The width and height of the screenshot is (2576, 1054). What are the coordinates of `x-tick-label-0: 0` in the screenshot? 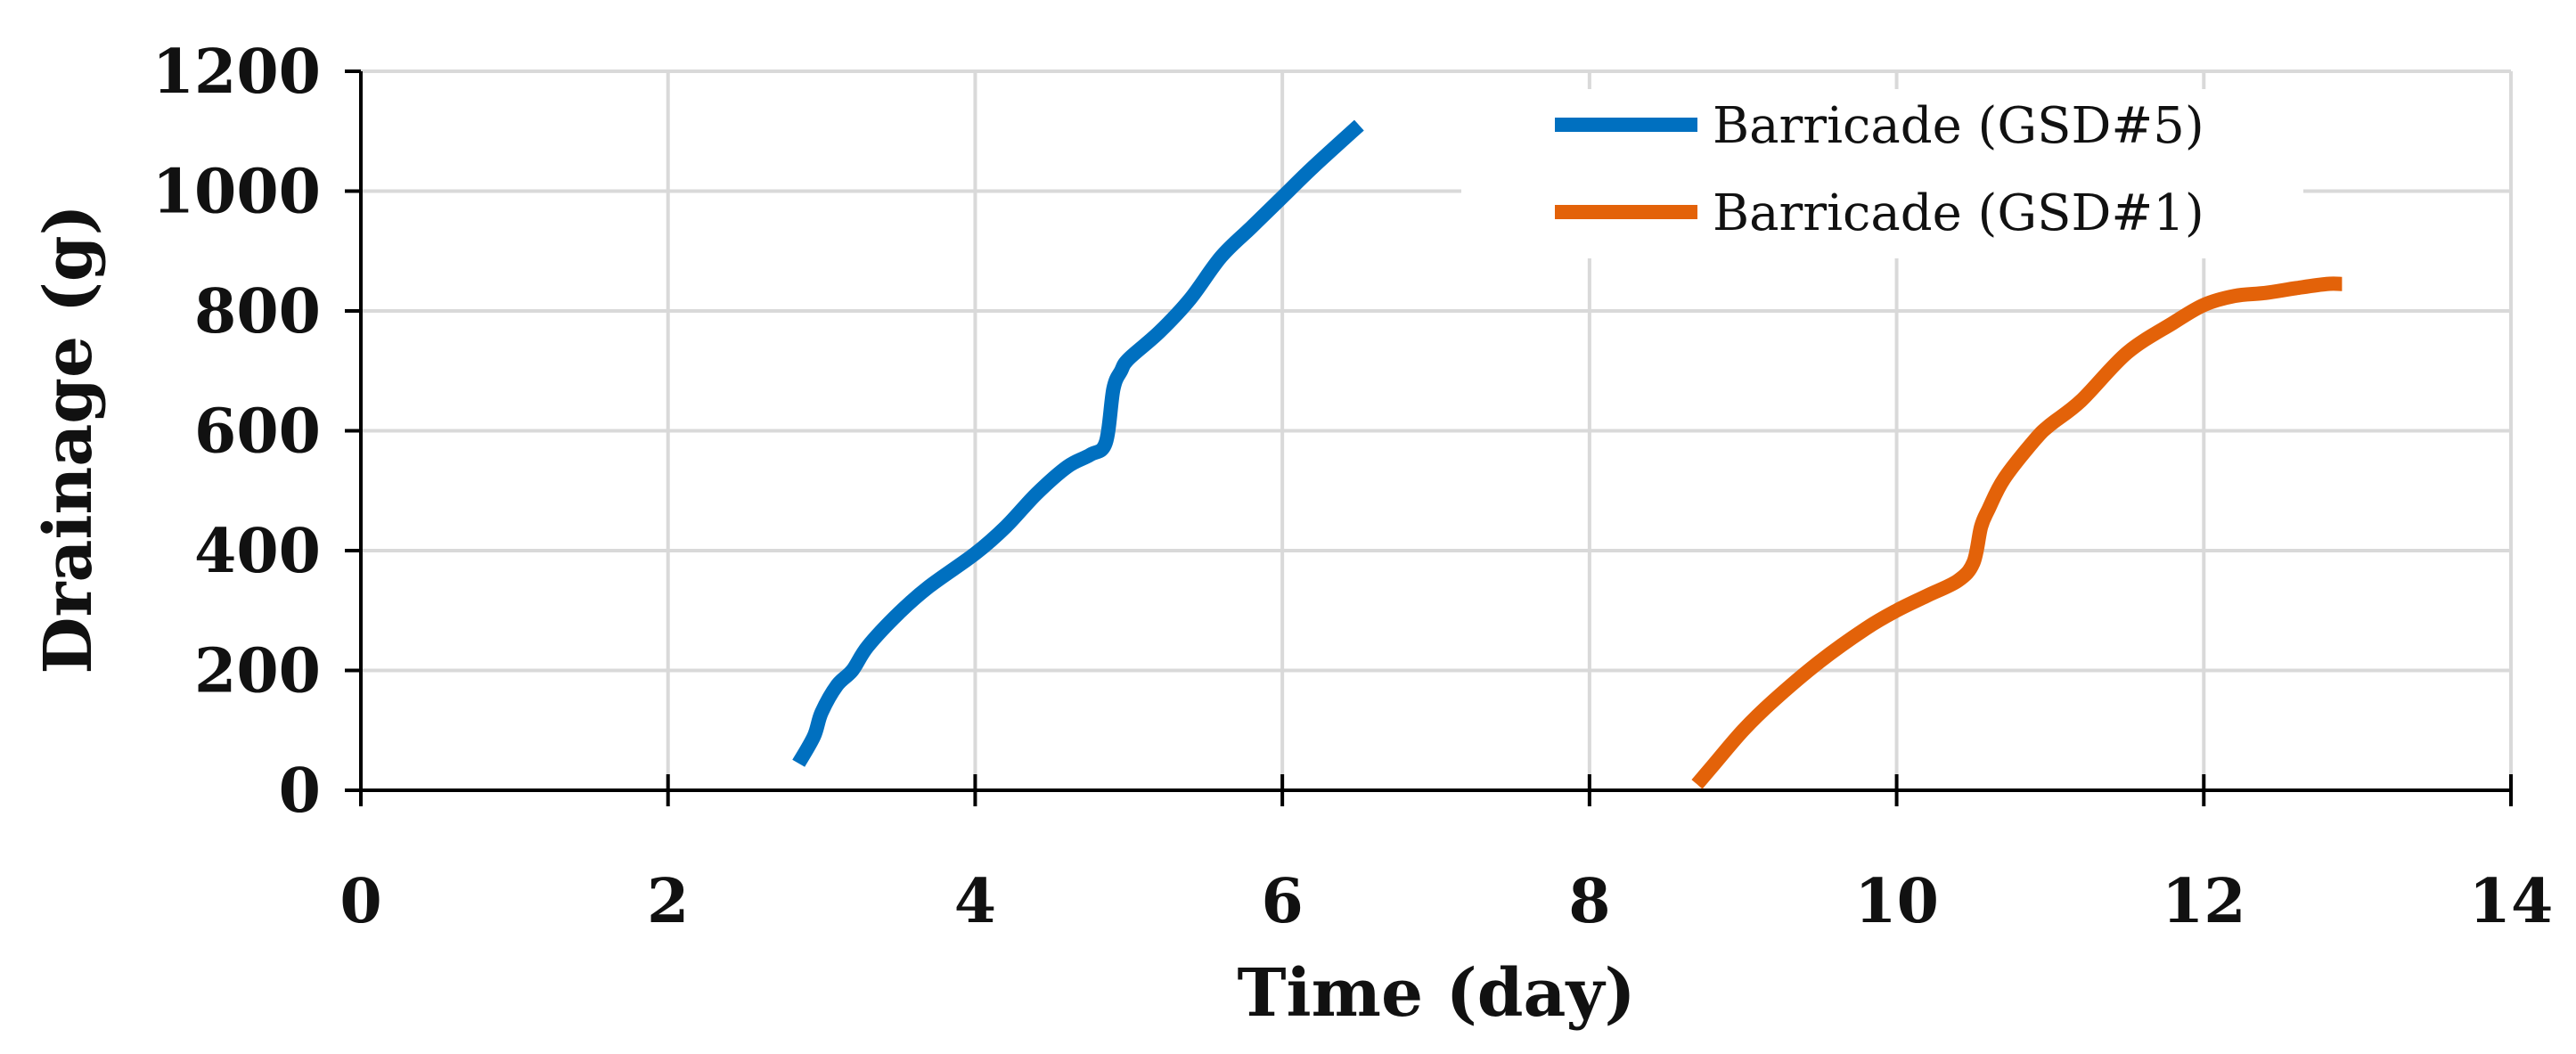 It's located at (360, 901).